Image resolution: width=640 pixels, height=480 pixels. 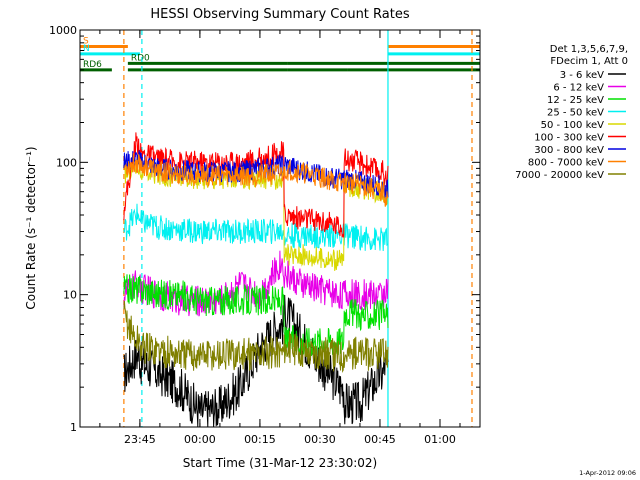 What do you see at coordinates (573, 125) in the screenshot?
I see `legend-label: 50 - 100 keV` at bounding box center [573, 125].